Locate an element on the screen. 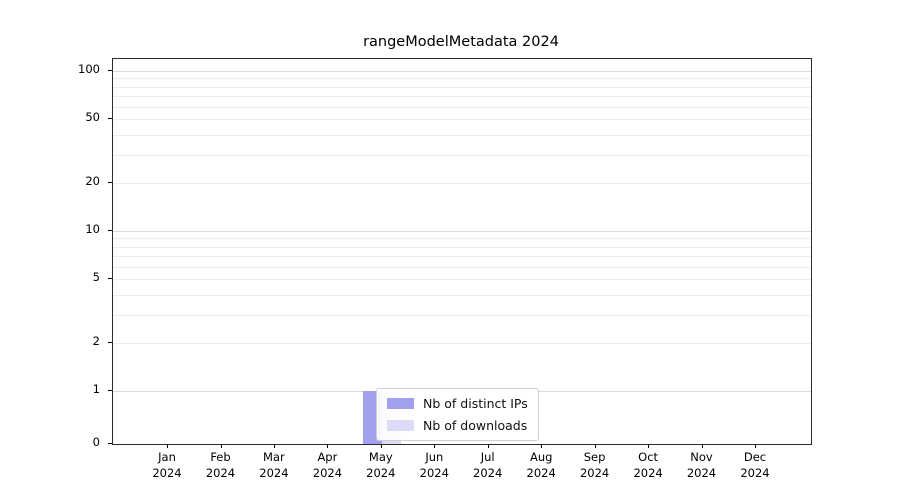 This screenshot has height=500, width=900. x-tick-month: Aug is located at coordinates (541, 457).